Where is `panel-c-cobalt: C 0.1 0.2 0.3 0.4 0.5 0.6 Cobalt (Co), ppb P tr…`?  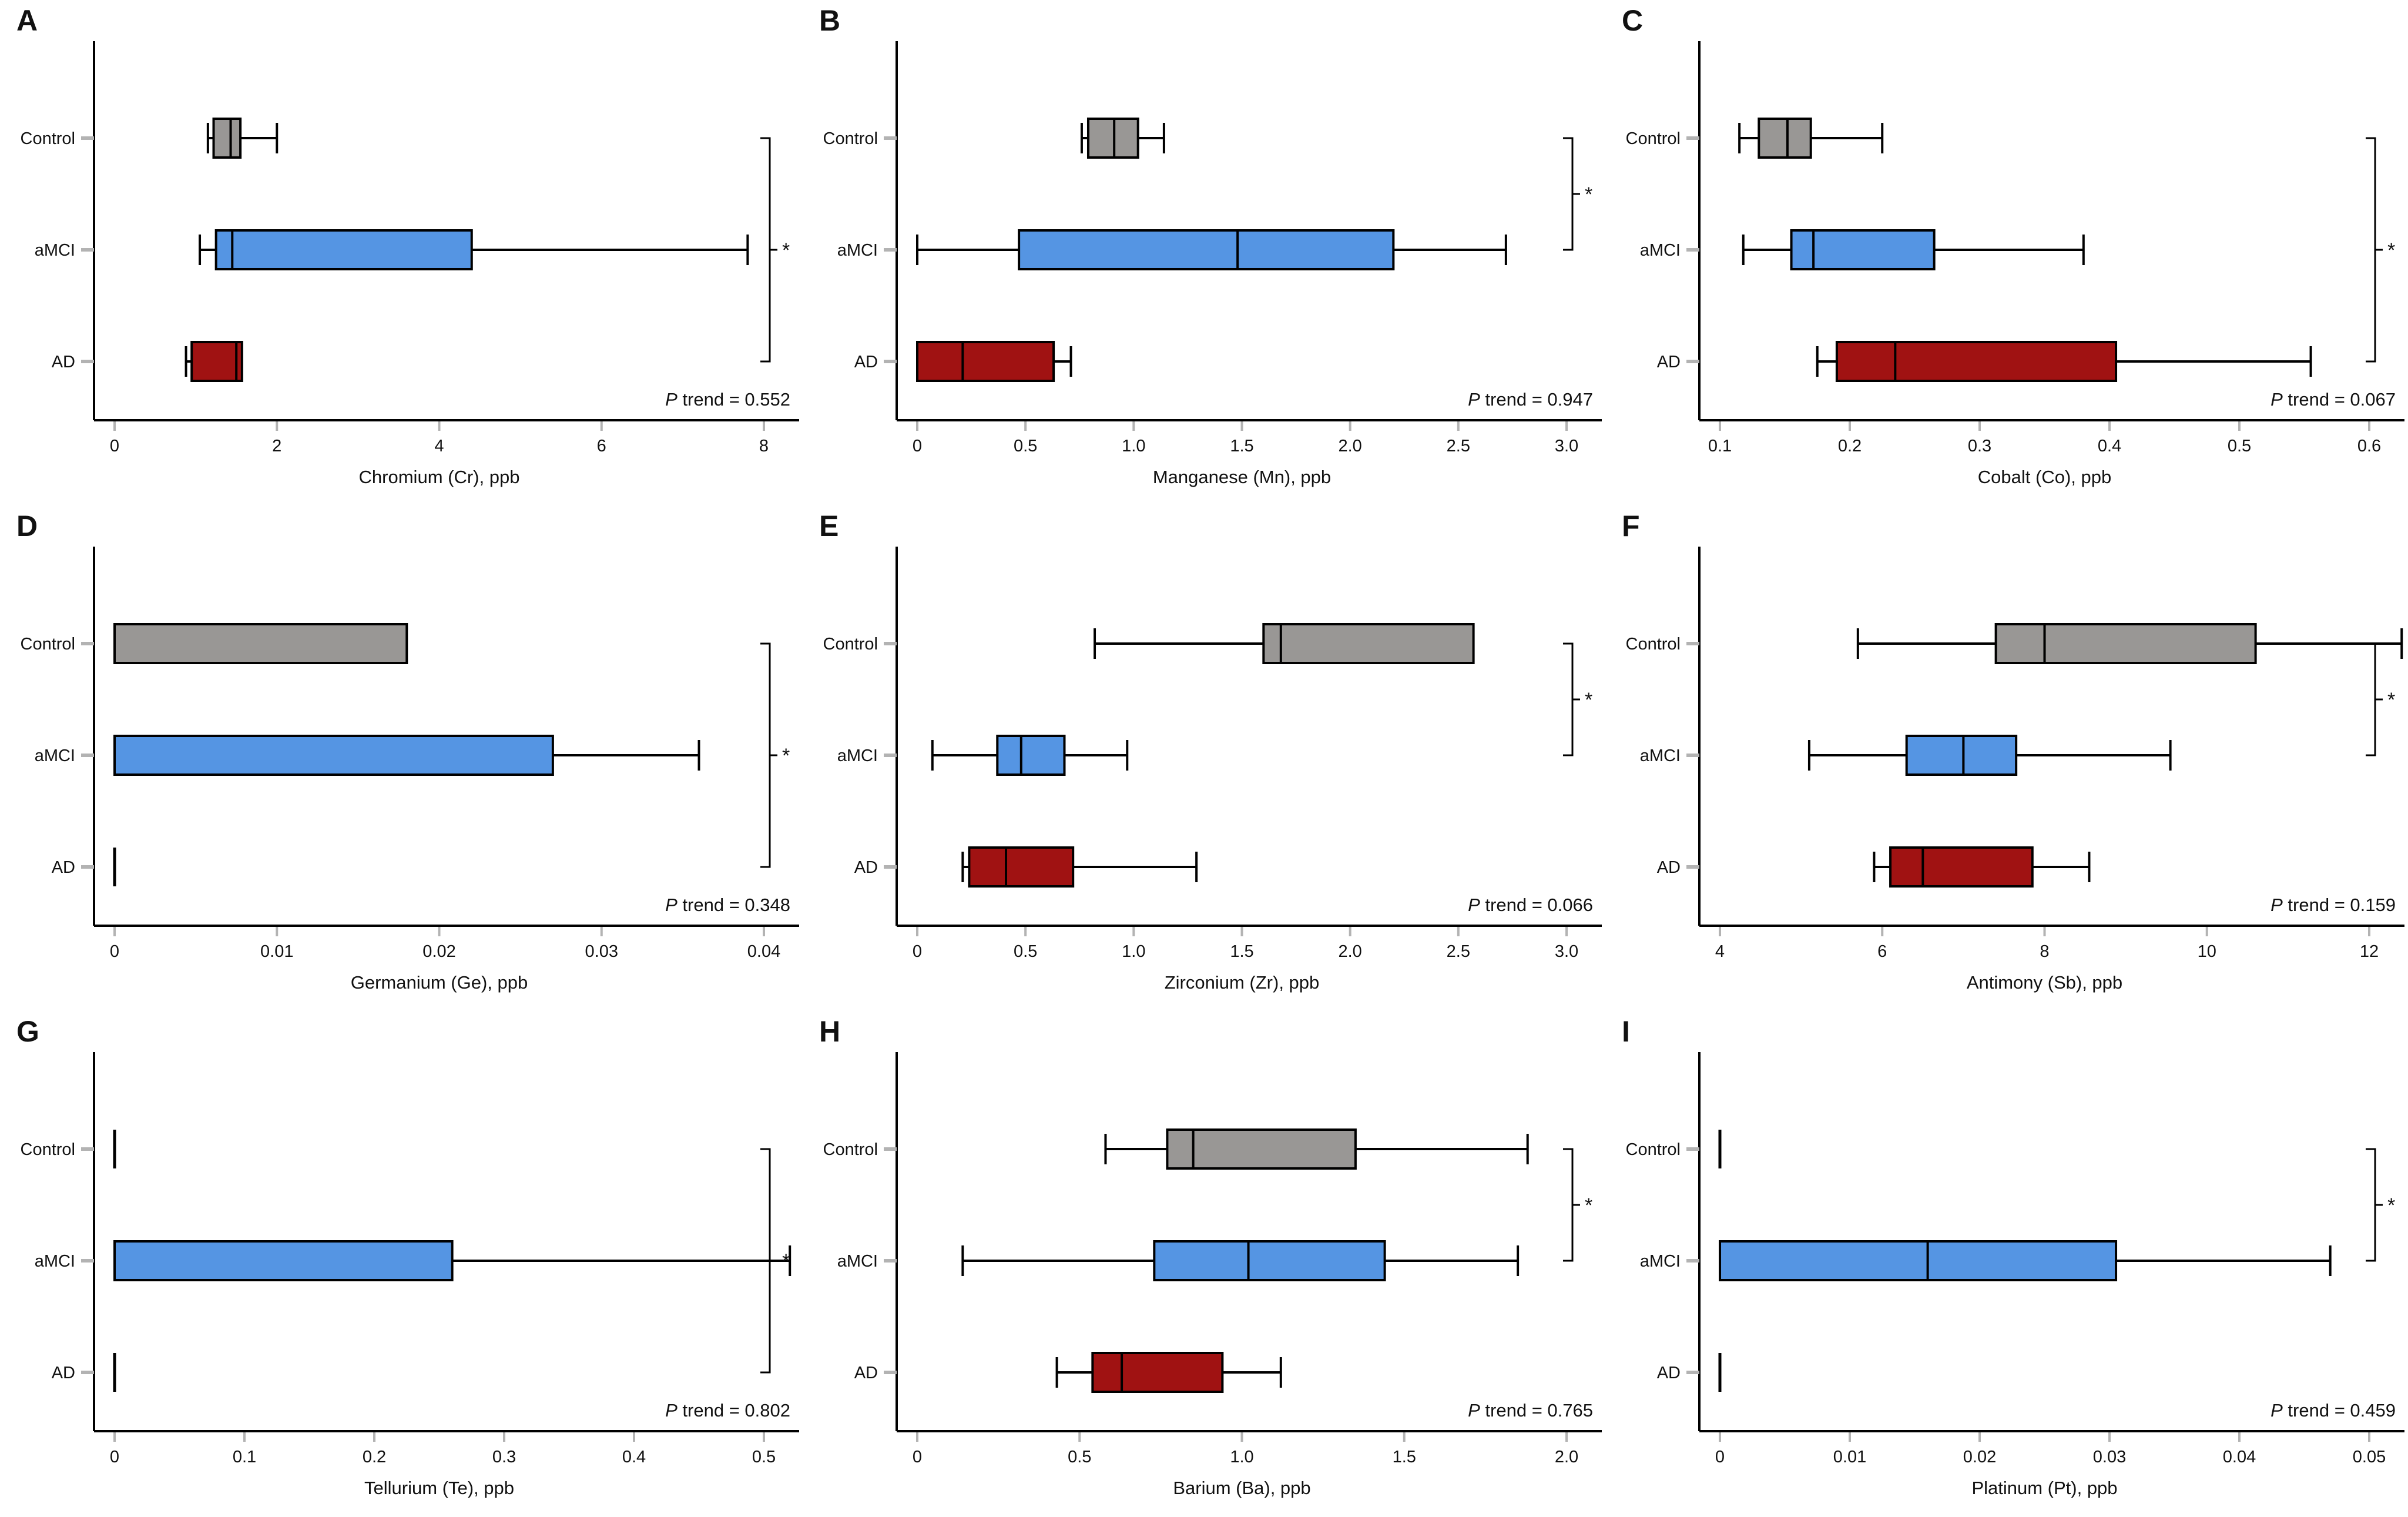
panel-c-cobalt: C 0.1 0.2 0.3 0.4 0.5 0.6 Cobalt (Co), ppb P tr… is located at coordinates (2007, 253).